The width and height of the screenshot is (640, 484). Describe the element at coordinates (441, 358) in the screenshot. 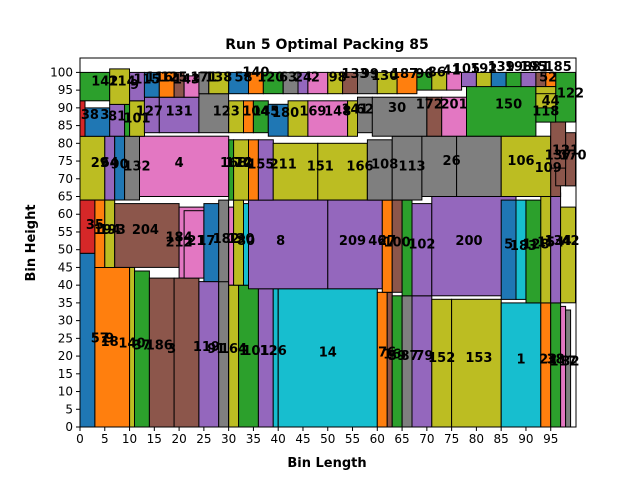

I see `rect-label: 152` at that location.